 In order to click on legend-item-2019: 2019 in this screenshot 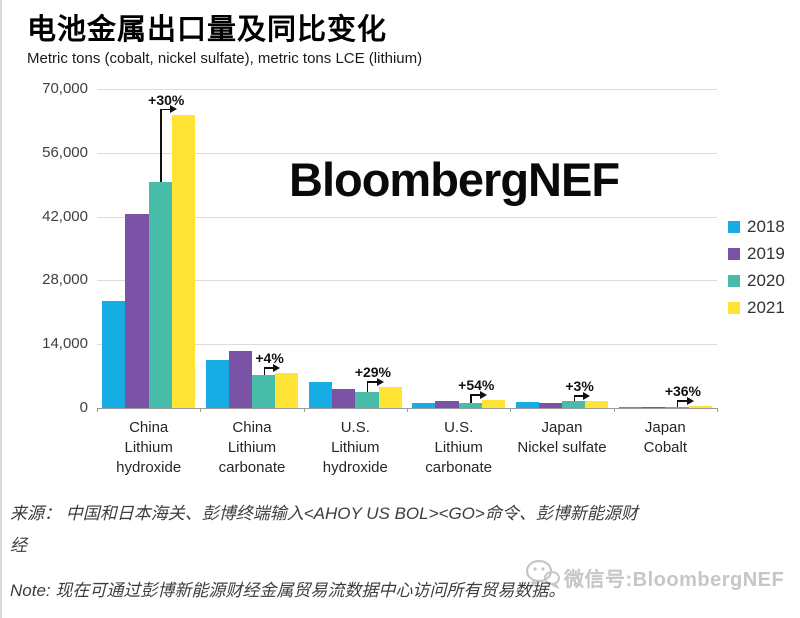, I will do `click(756, 253)`.